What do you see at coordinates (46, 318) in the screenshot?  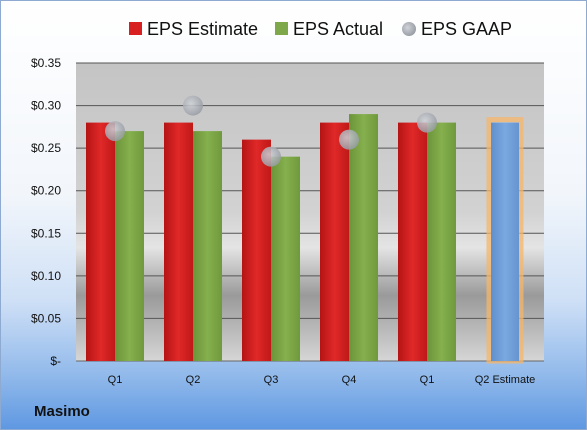 I see `y-tick-label: $0.05` at bounding box center [46, 318].